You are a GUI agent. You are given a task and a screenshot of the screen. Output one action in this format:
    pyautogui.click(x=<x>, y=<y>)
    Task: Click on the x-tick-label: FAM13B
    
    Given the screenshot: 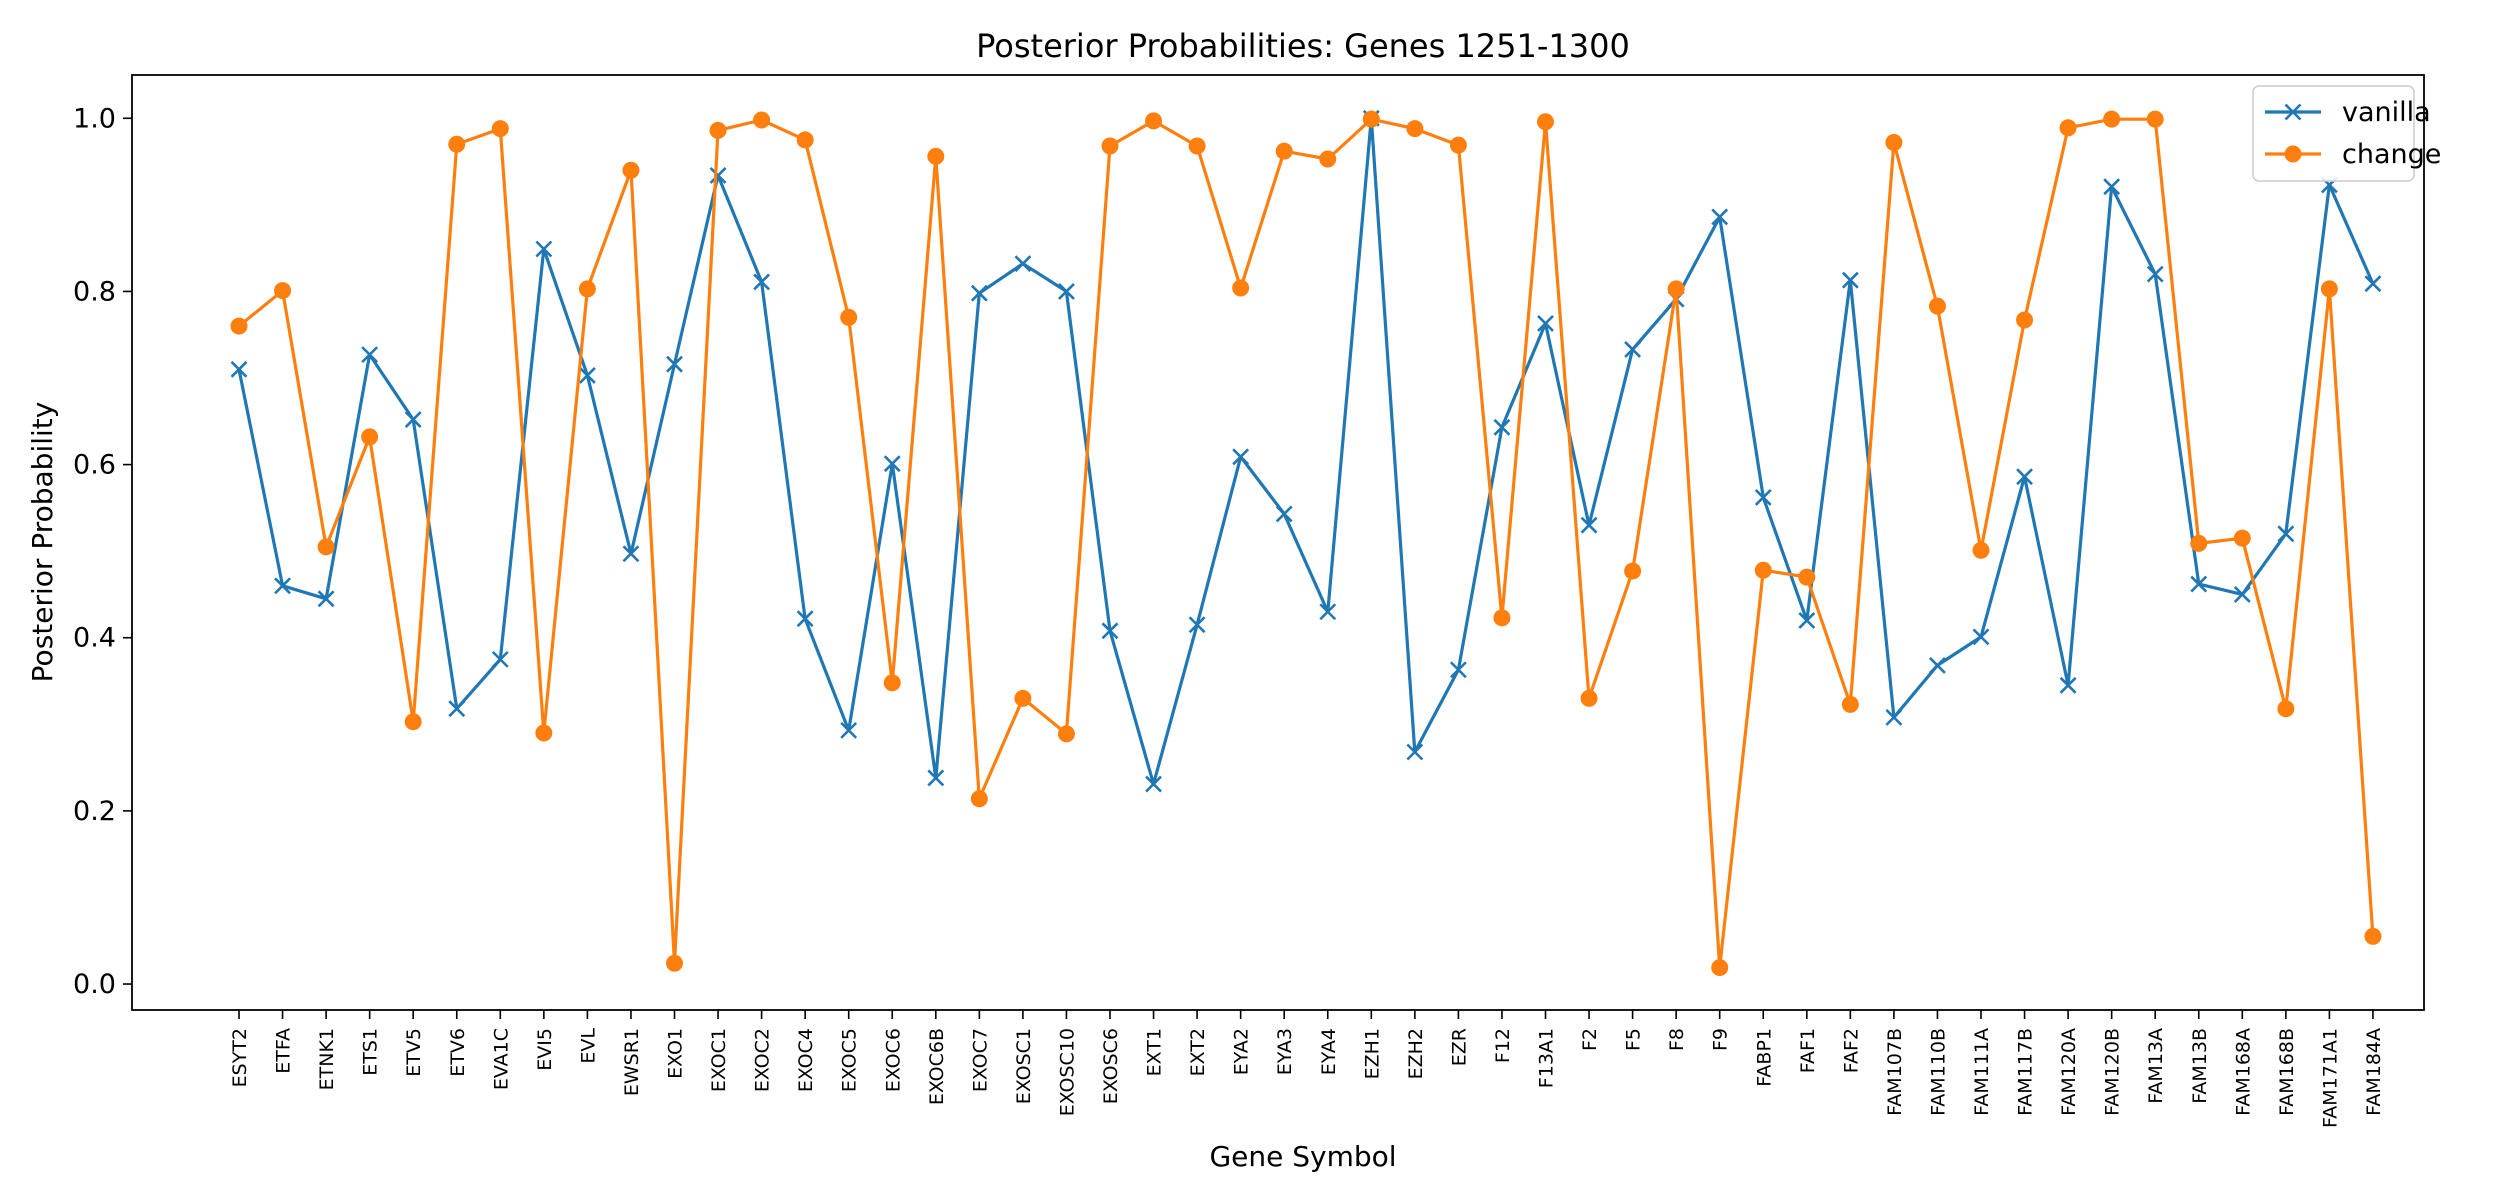 What is the action you would take?
    pyautogui.click(x=2200, y=1066)
    